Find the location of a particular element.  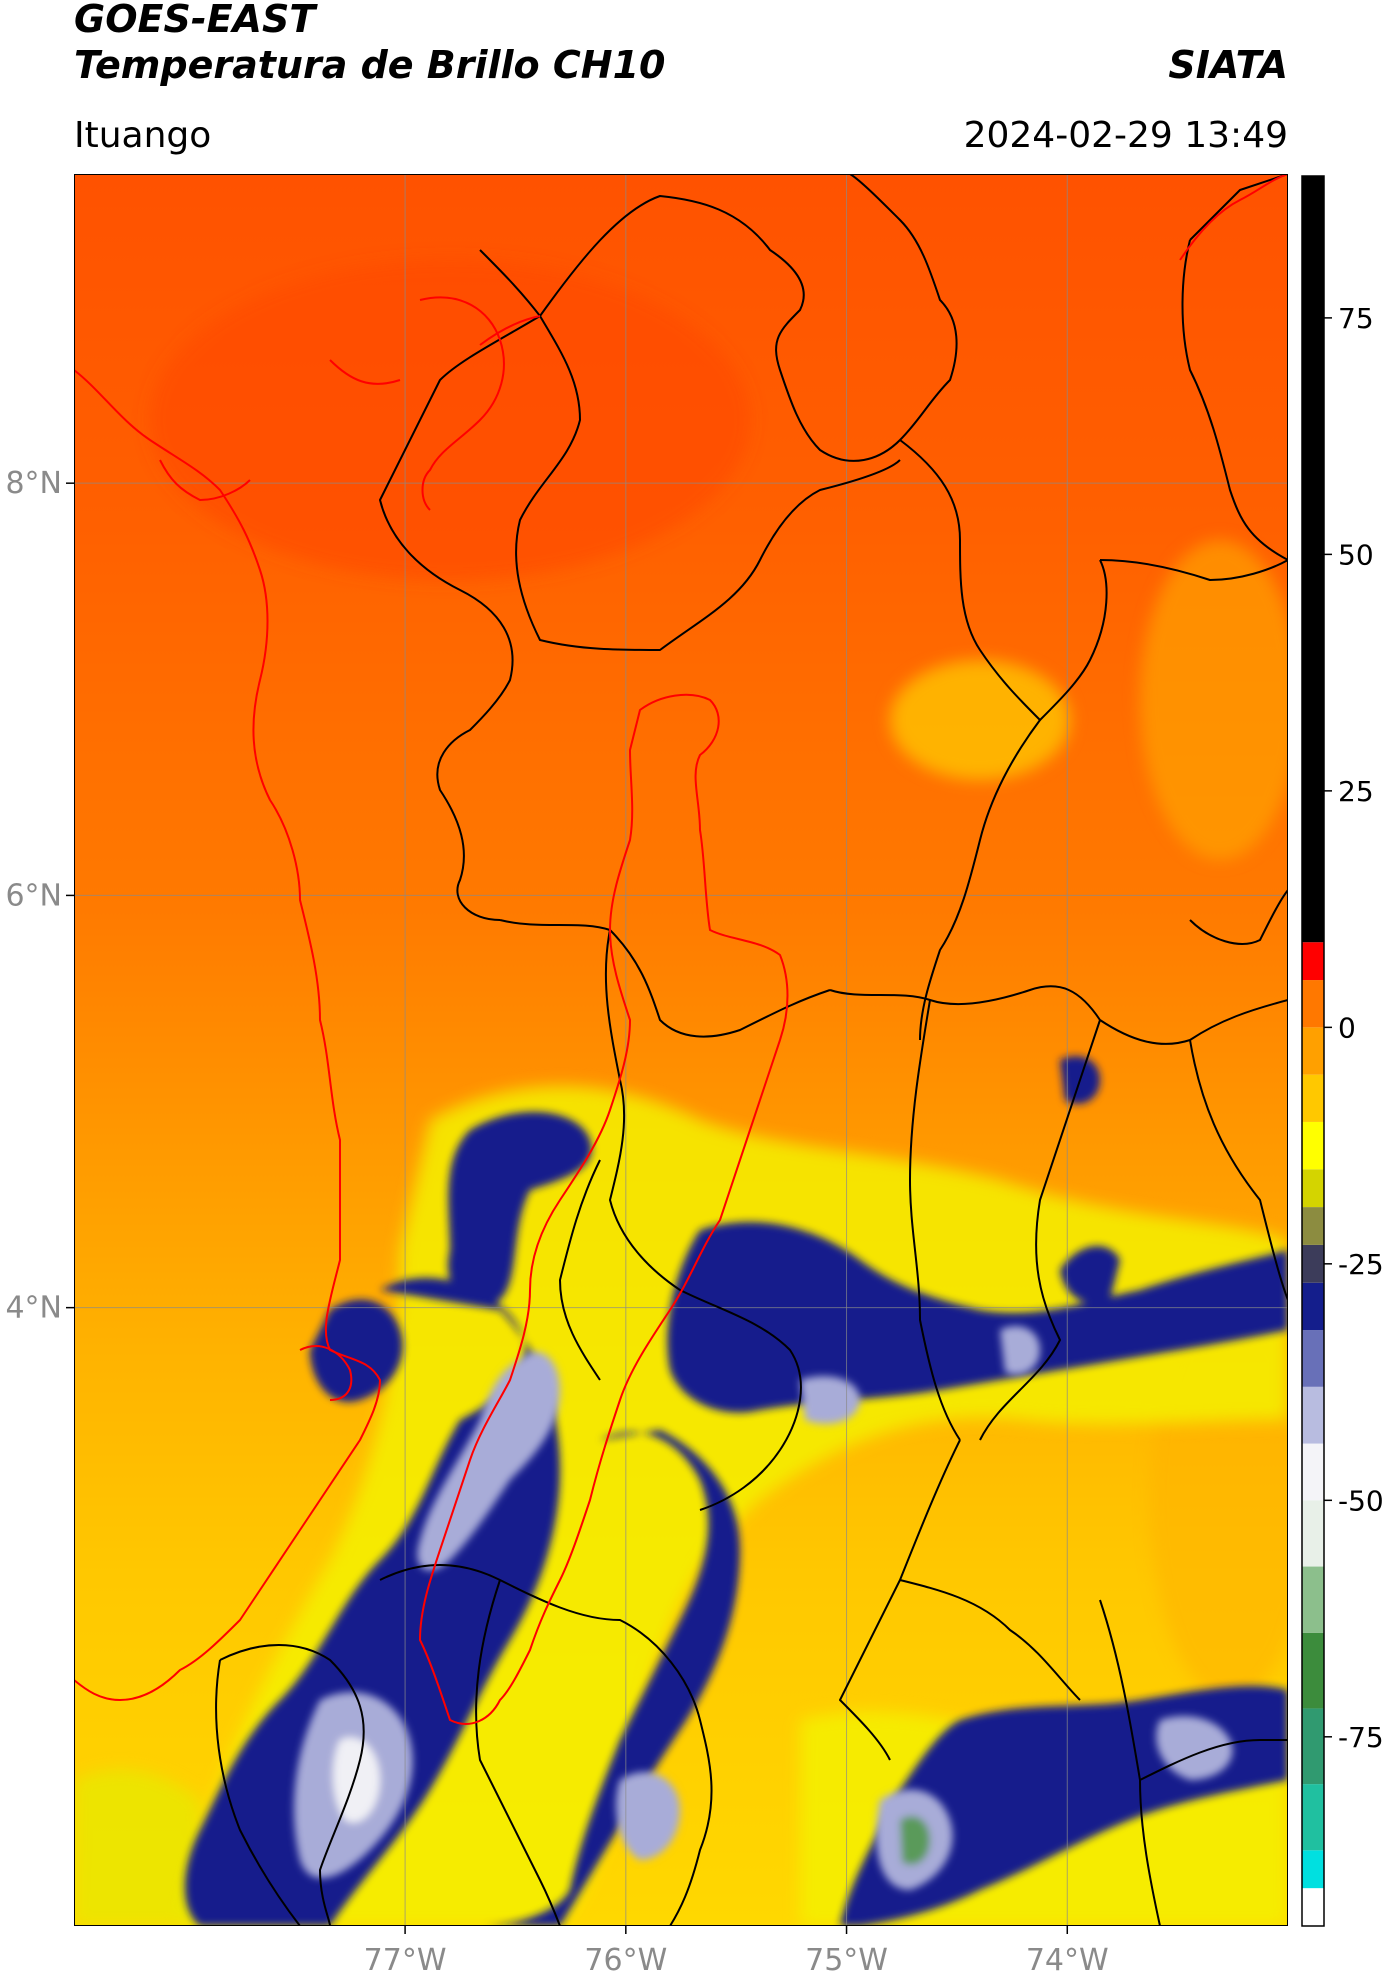

ituango-watershed is located at coordinates (603, 1209).